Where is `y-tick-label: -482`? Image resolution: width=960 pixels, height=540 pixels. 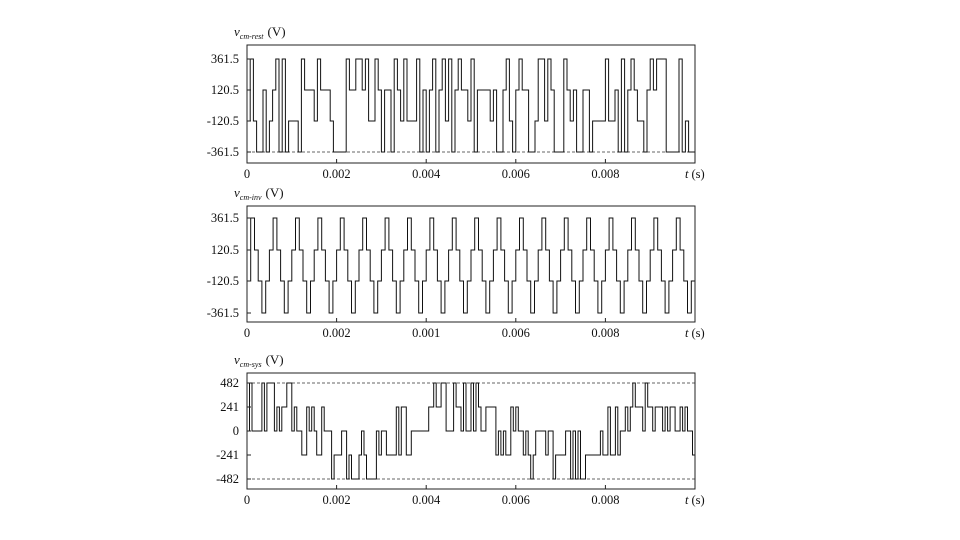 y-tick-label: -482 is located at coordinates (227, 479).